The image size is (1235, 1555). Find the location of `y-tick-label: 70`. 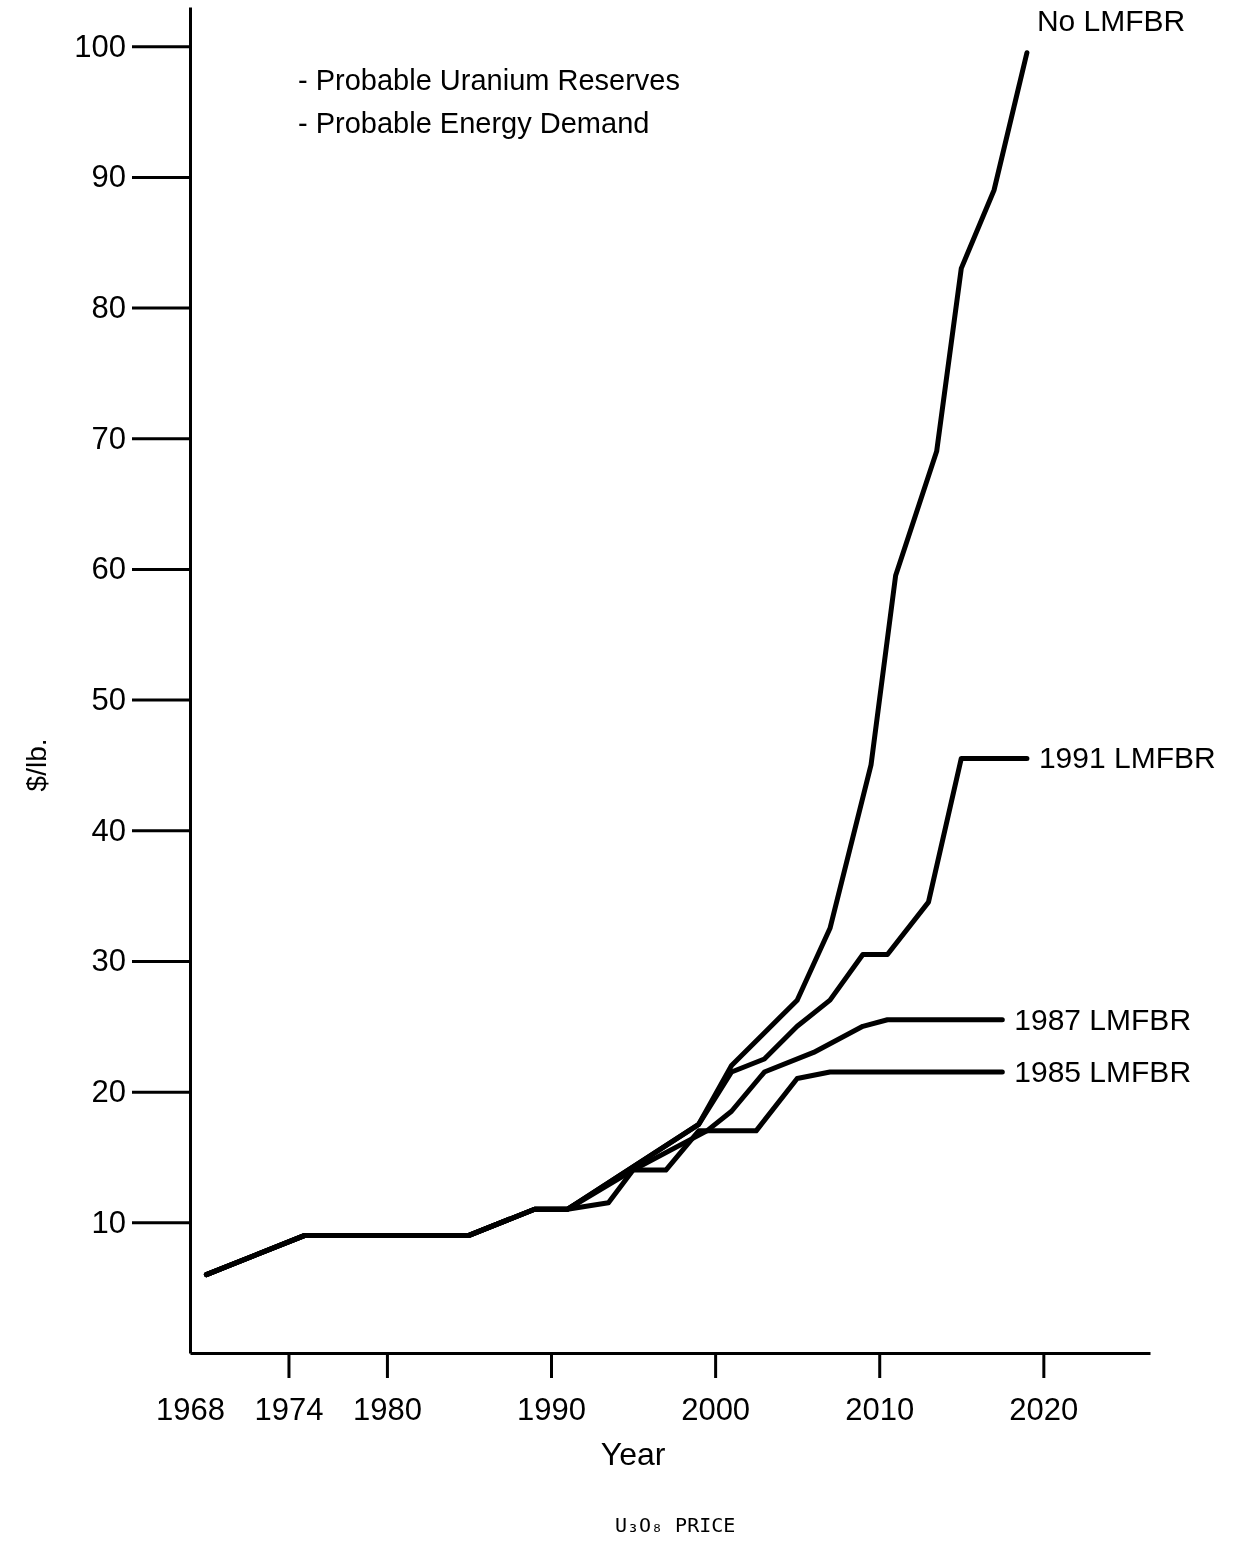

y-tick-label: 70 is located at coordinates (108, 438).